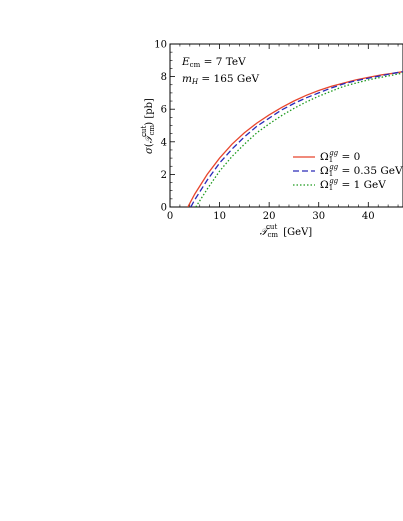 Image resolution: width=403 pixels, height=521 pixels. Describe the element at coordinates (361, 170) in the screenshot. I see `legend-label-2: Ω1gg = 0.35 GeV` at that location.